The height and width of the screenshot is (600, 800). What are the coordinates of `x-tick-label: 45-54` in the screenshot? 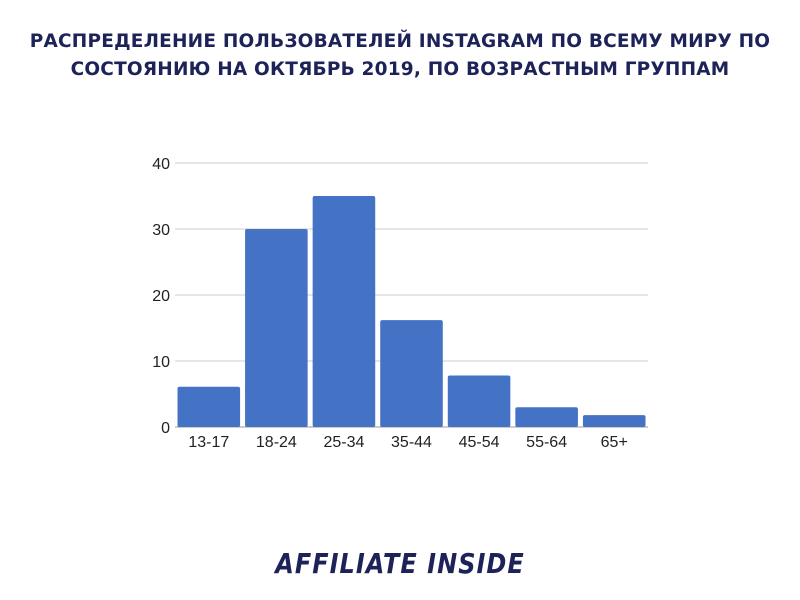 It's located at (479, 442).